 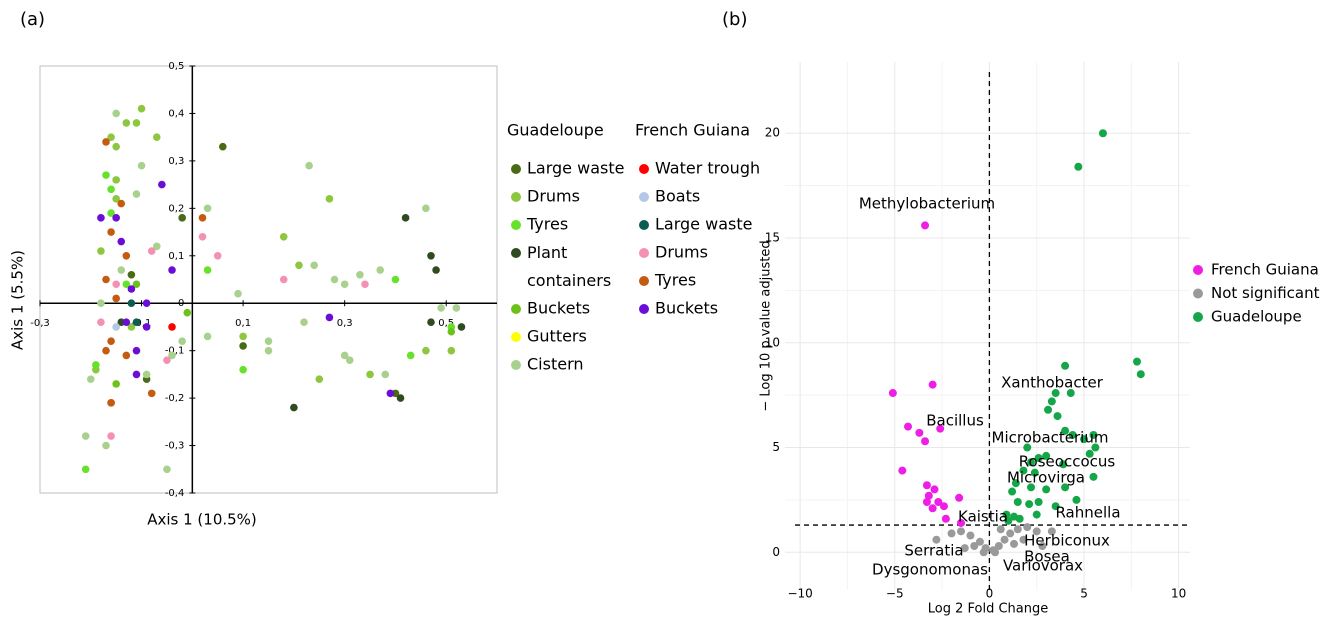 What do you see at coordinates (569, 266) in the screenshot?
I see `legend-label: Plant containers` at bounding box center [569, 266].